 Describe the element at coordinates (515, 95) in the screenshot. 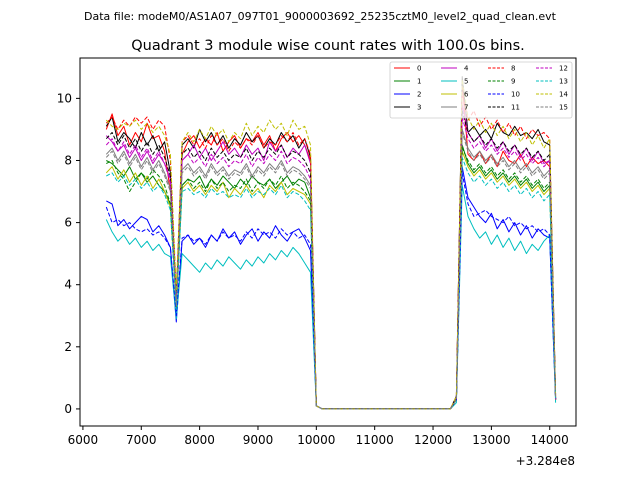

I see `legend-label-10: 10` at that location.